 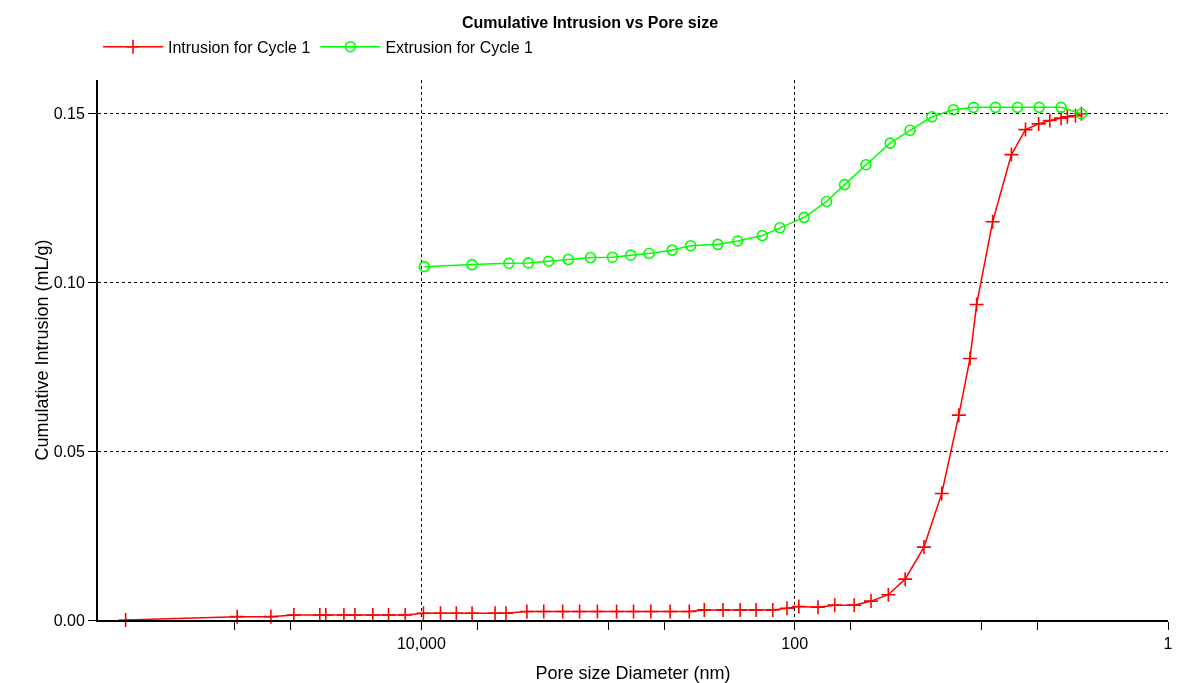 I want to click on x-tick-label: 100, so click(x=795, y=644).